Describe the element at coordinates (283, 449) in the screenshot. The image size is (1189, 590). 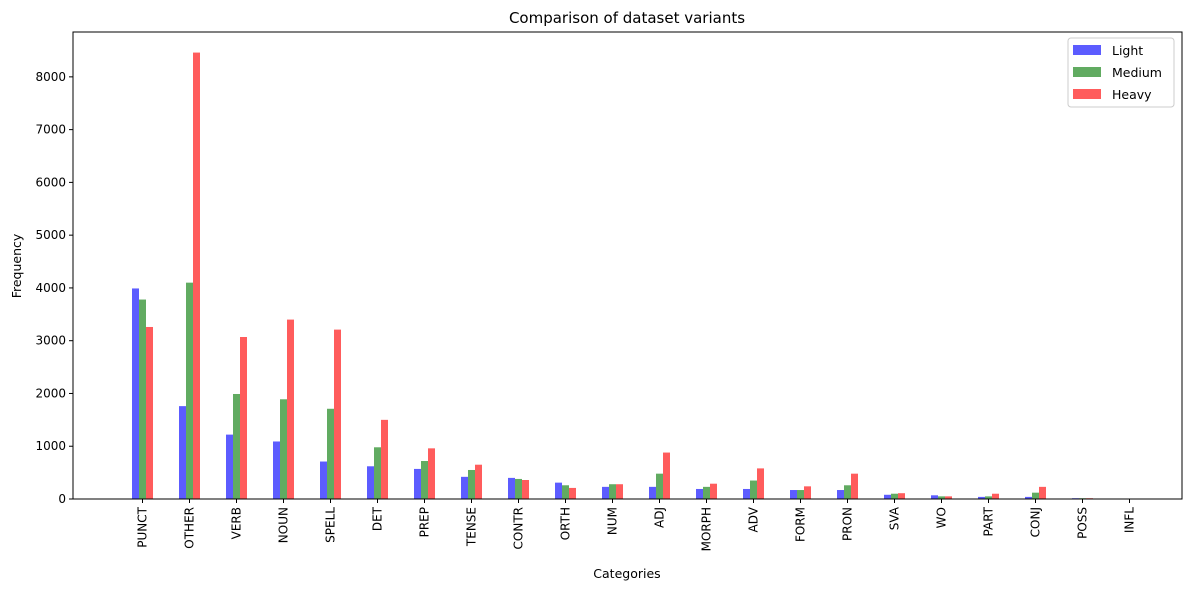
I see `bar-medium-noun` at that location.